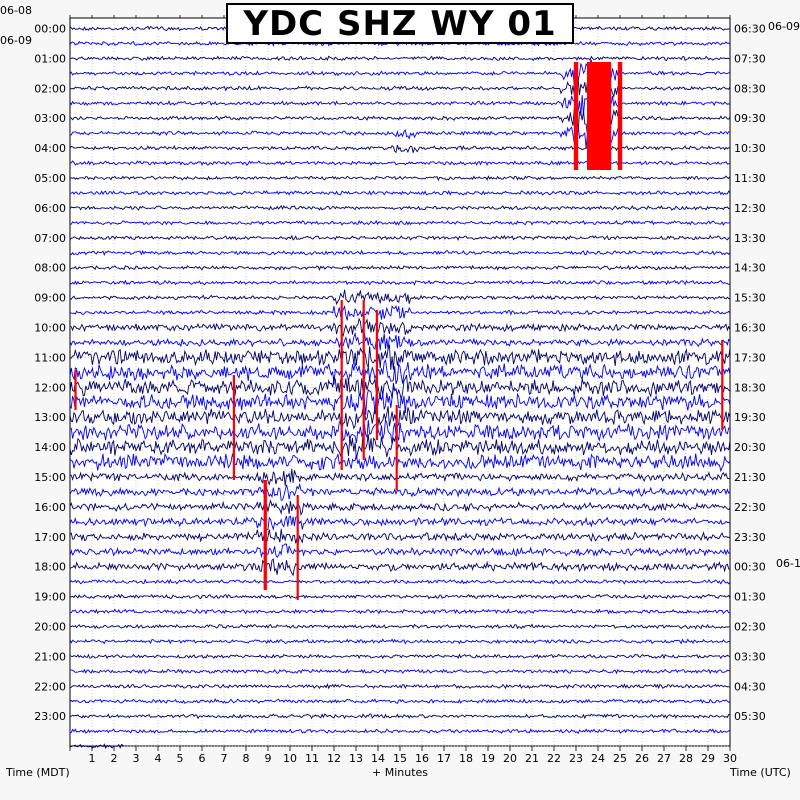 The height and width of the screenshot is (800, 800). What do you see at coordinates (750, 627) in the screenshot?
I see `right-hour-label: 02:30` at bounding box center [750, 627].